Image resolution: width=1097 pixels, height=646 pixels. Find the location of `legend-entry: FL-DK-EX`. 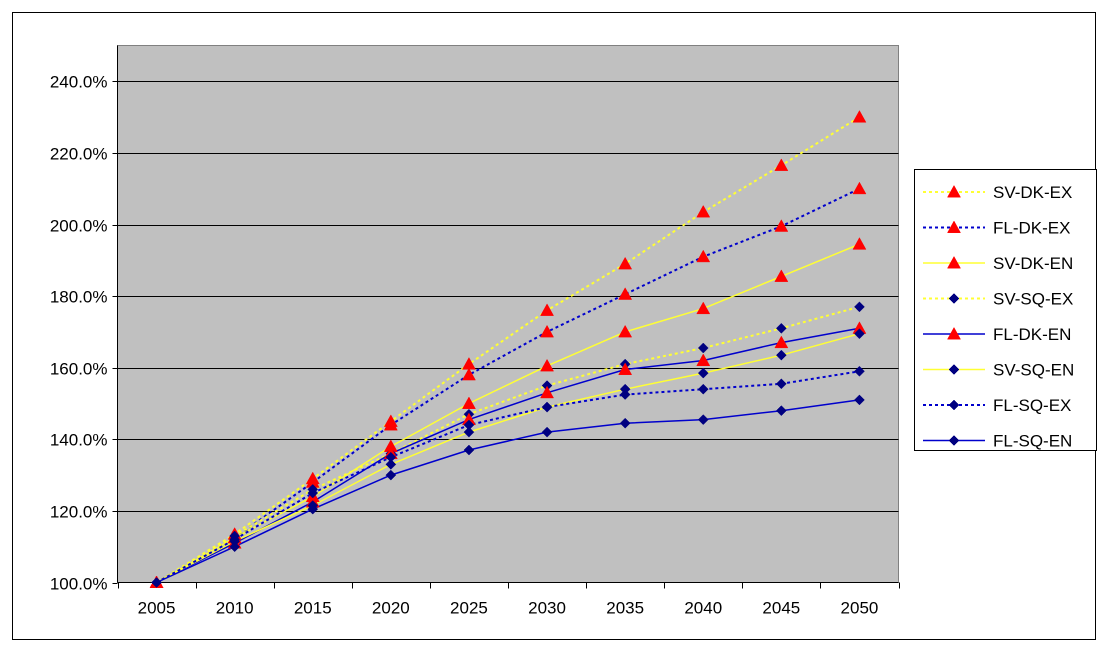

legend-entry: FL-DK-EX is located at coordinates (996, 228).